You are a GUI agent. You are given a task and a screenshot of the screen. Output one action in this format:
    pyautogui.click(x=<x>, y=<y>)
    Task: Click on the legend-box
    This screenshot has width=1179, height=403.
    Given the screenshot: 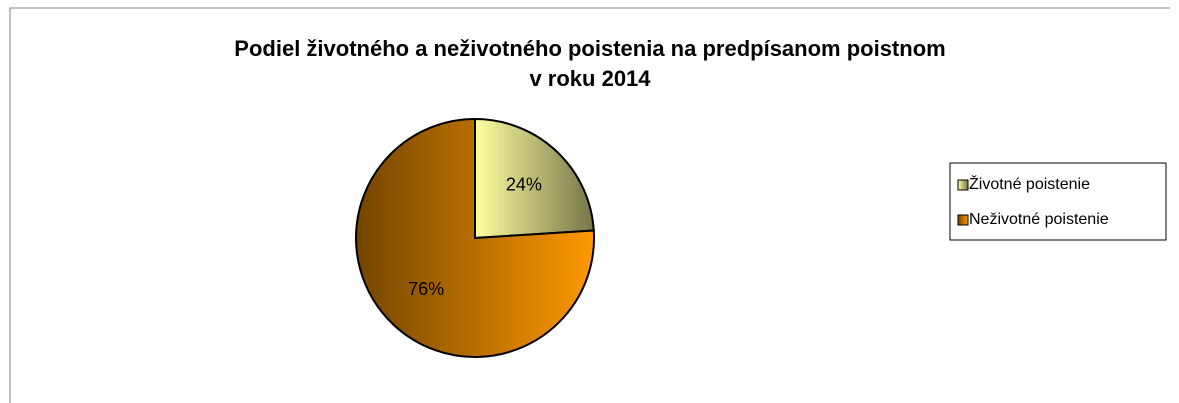 What is the action you would take?
    pyautogui.click(x=1058, y=201)
    